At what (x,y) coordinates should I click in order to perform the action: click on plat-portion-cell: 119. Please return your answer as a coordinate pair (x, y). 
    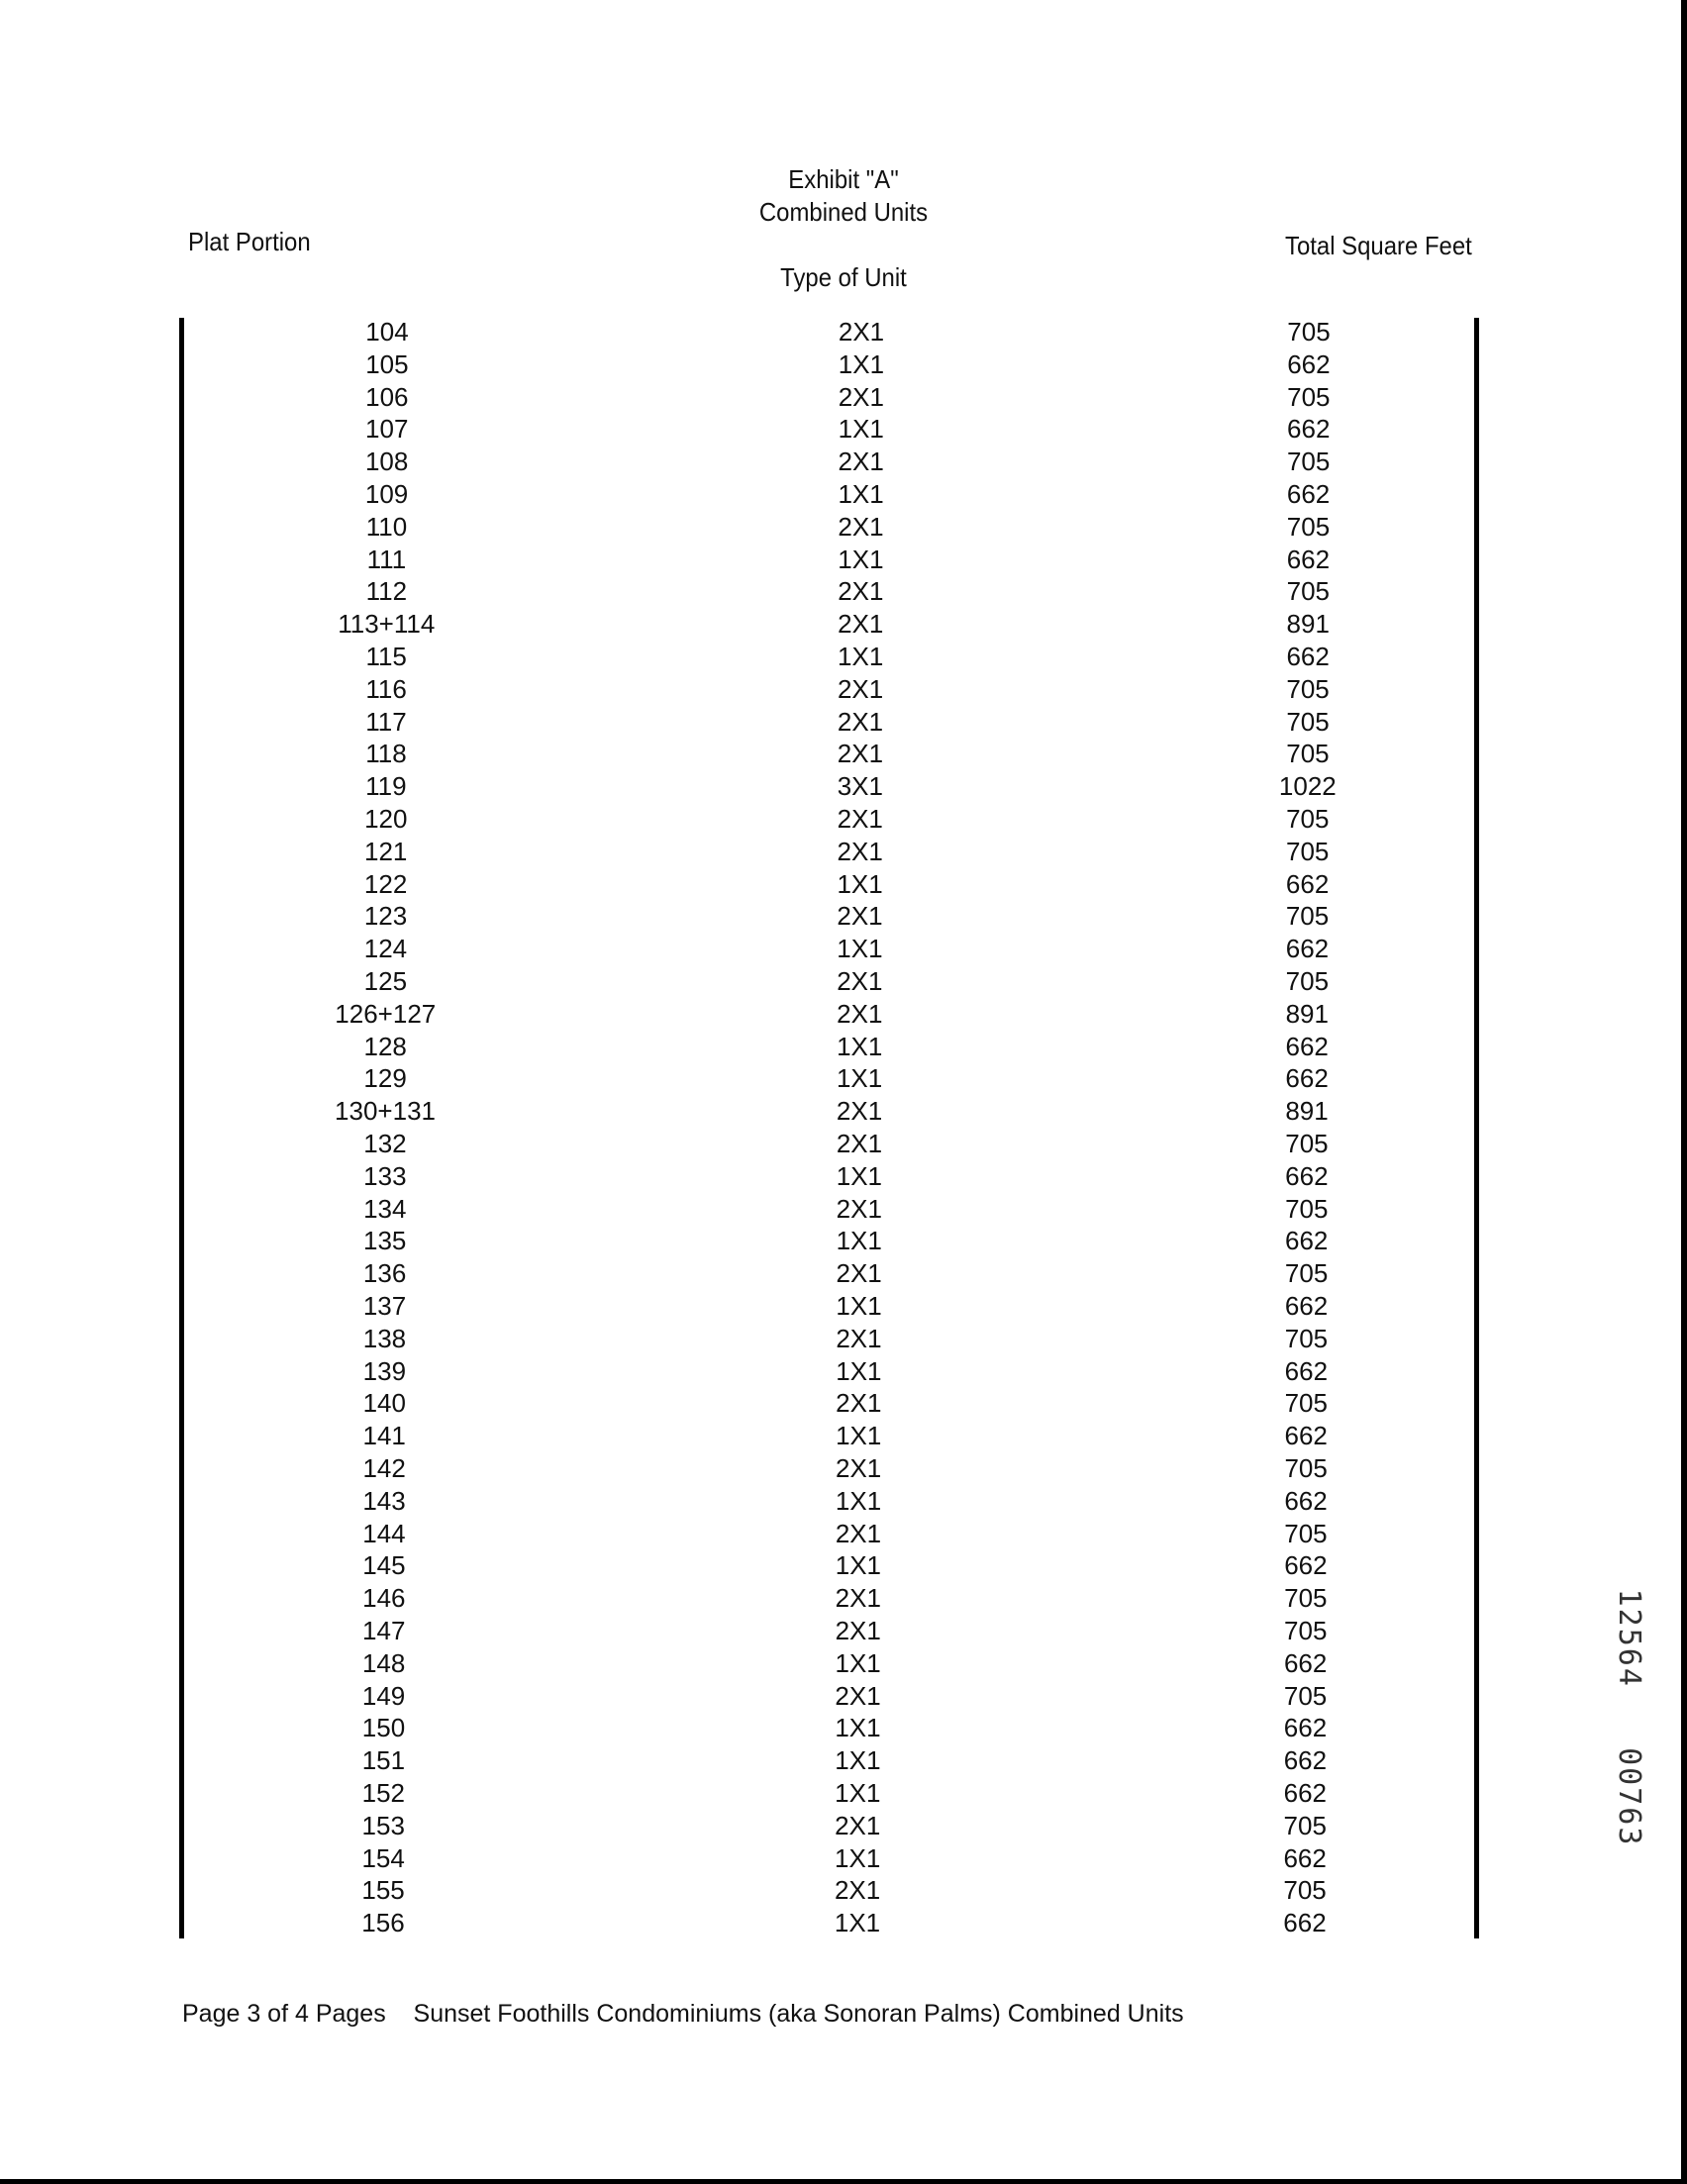
    Looking at the image, I should click on (386, 786).